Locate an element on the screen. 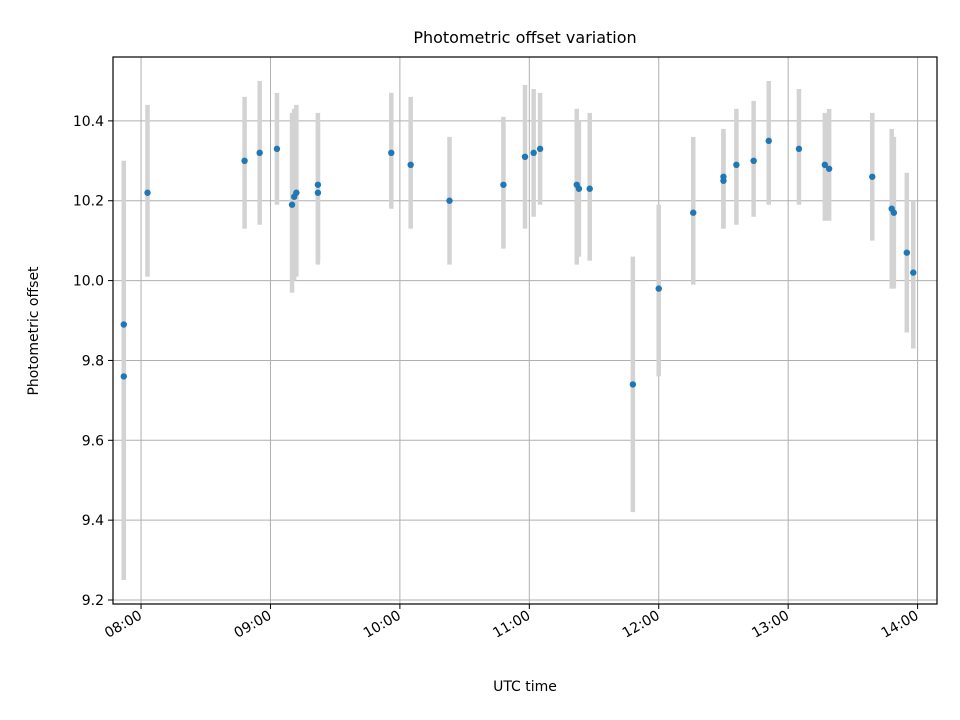  y-tick-label: 10.2 is located at coordinates (88, 202).